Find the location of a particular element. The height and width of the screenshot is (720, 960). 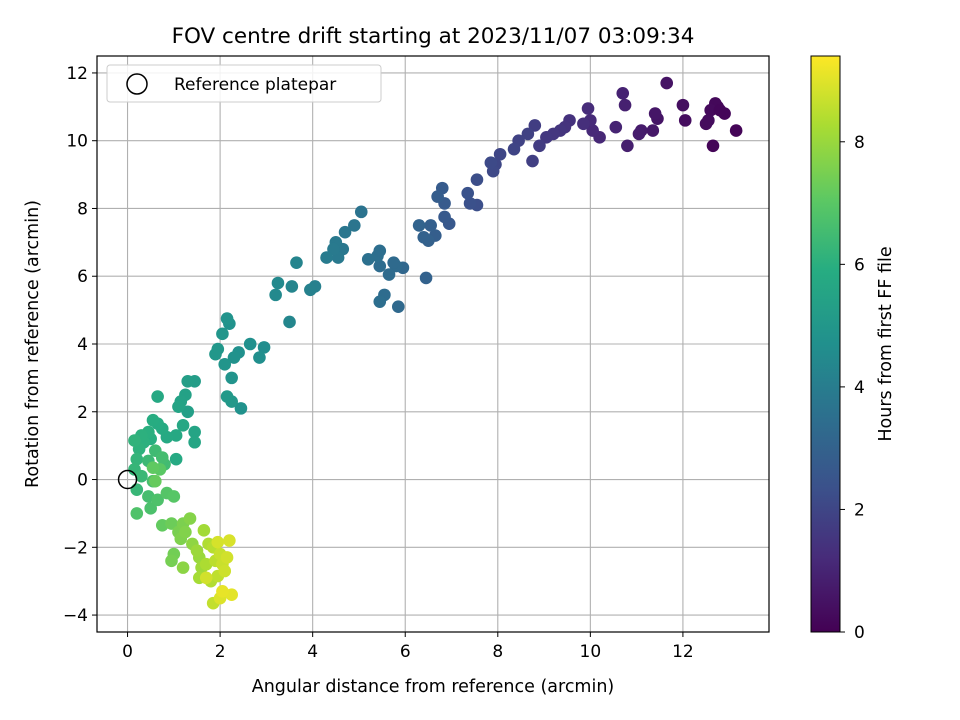

legend-reference-marker is located at coordinates (137, 84).